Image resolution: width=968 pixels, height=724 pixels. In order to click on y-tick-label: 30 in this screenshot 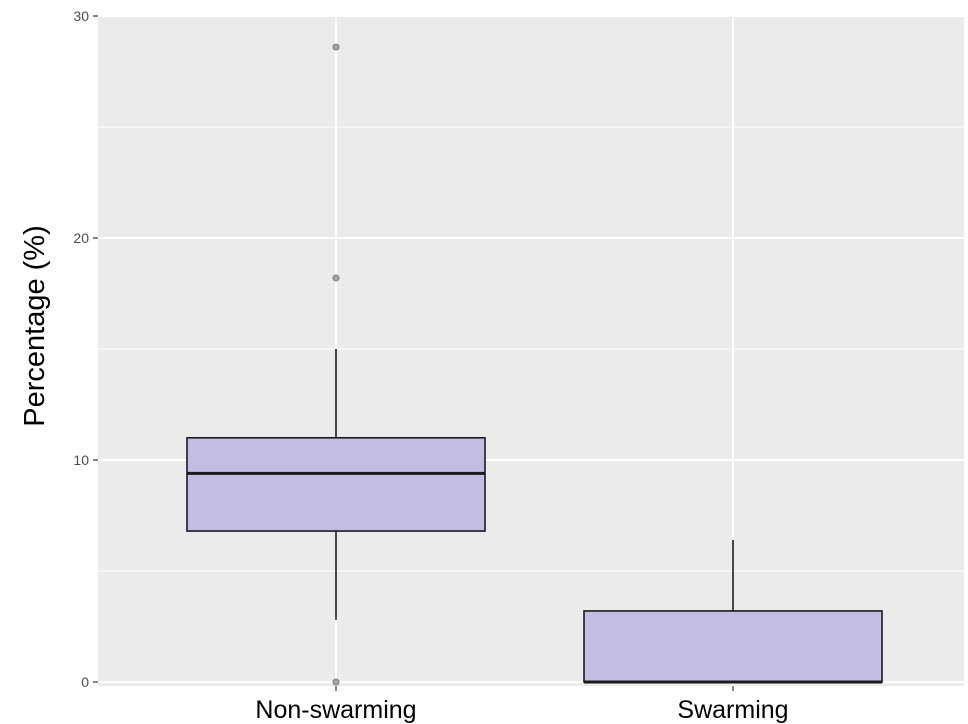, I will do `click(81, 16)`.